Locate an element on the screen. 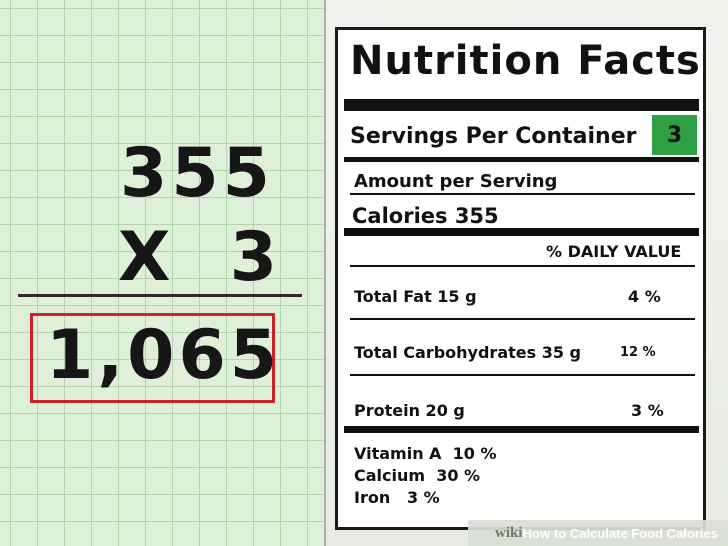  paper-edge is located at coordinates (325, 273).